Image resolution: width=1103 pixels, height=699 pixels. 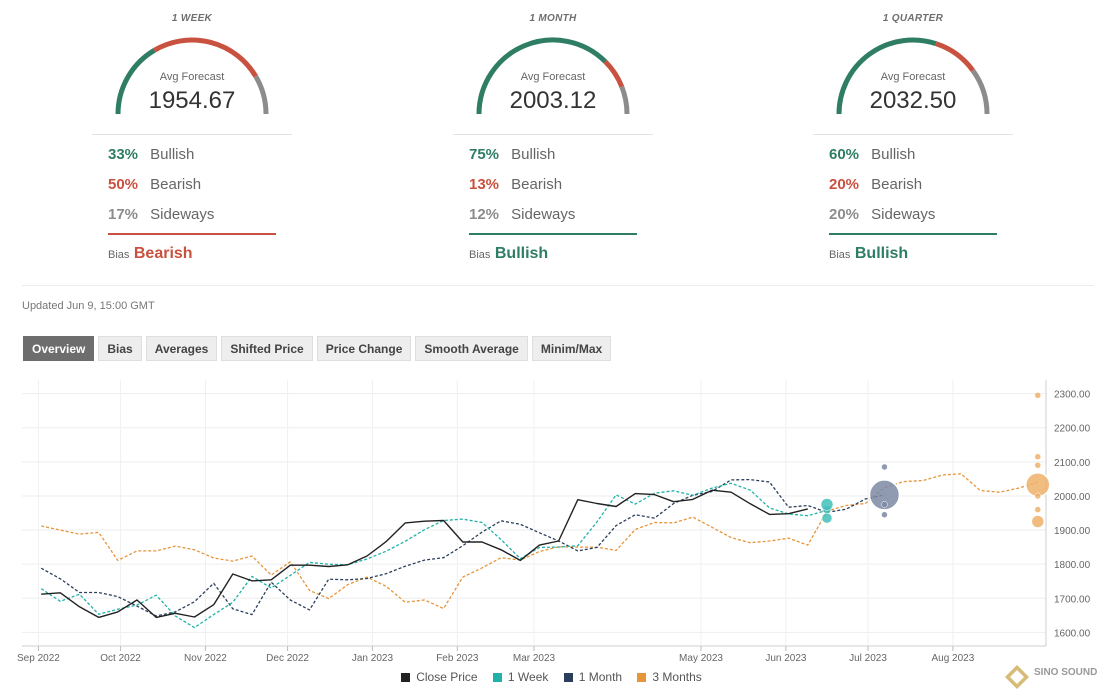 I want to click on sideways-pct: 12%, so click(x=484, y=214).